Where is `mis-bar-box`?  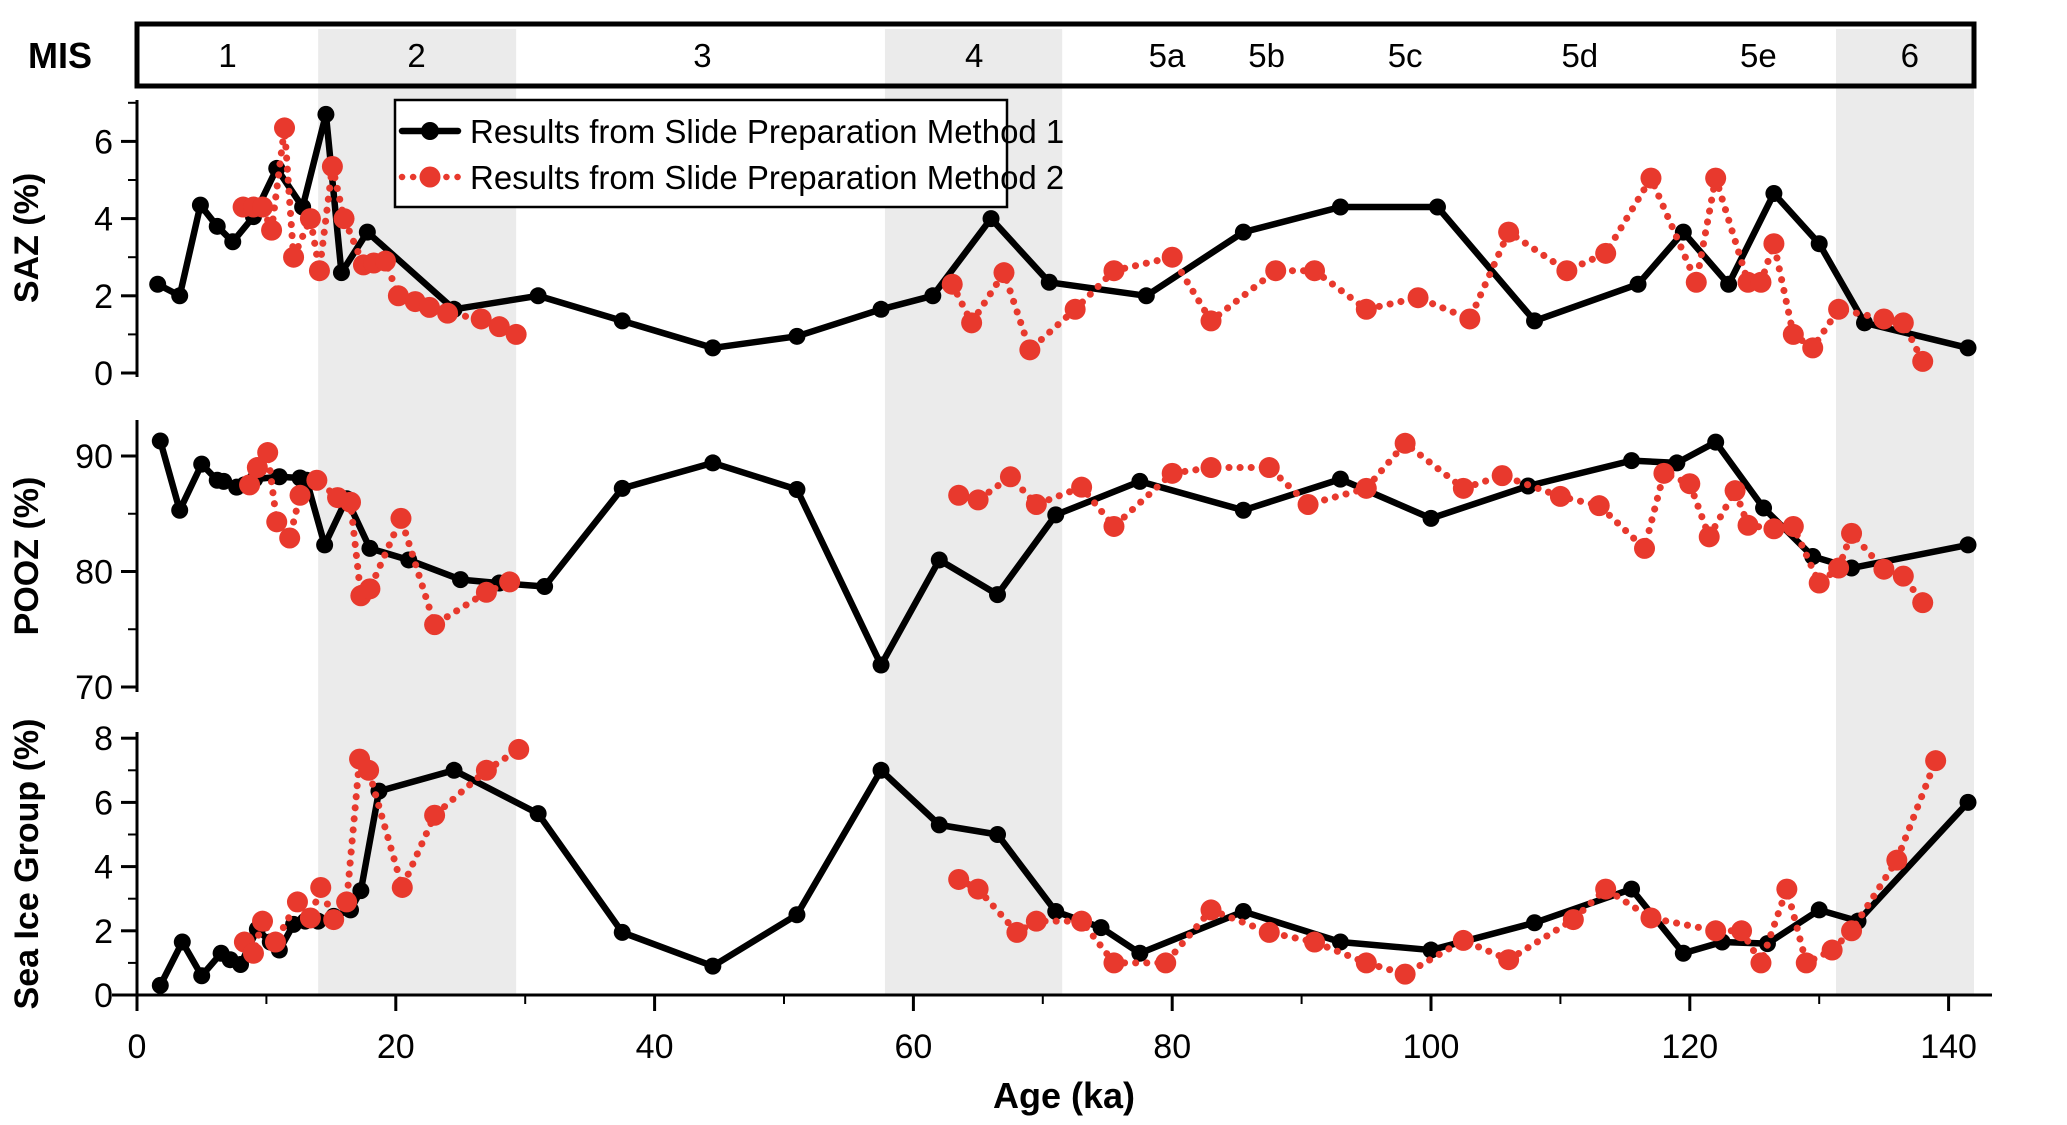
mis-bar-box is located at coordinates (1055, 55).